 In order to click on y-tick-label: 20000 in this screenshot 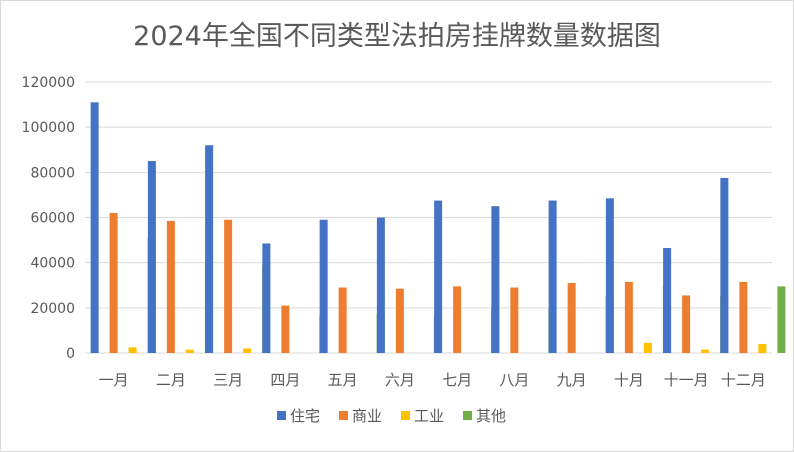, I will do `click(52, 309)`.